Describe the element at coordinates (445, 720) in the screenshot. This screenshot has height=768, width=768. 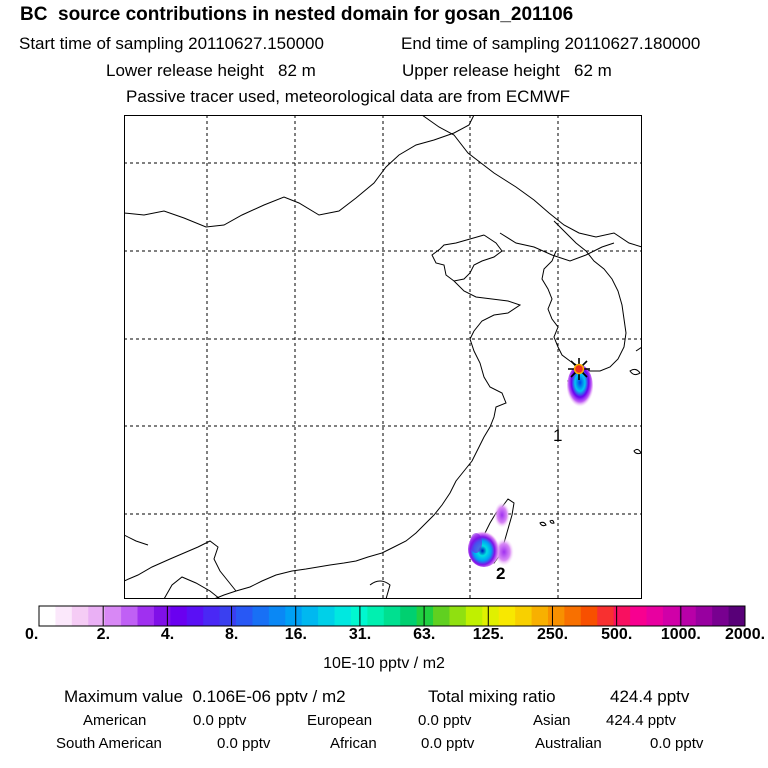
I see `european-value: 0.0 pptv` at that location.